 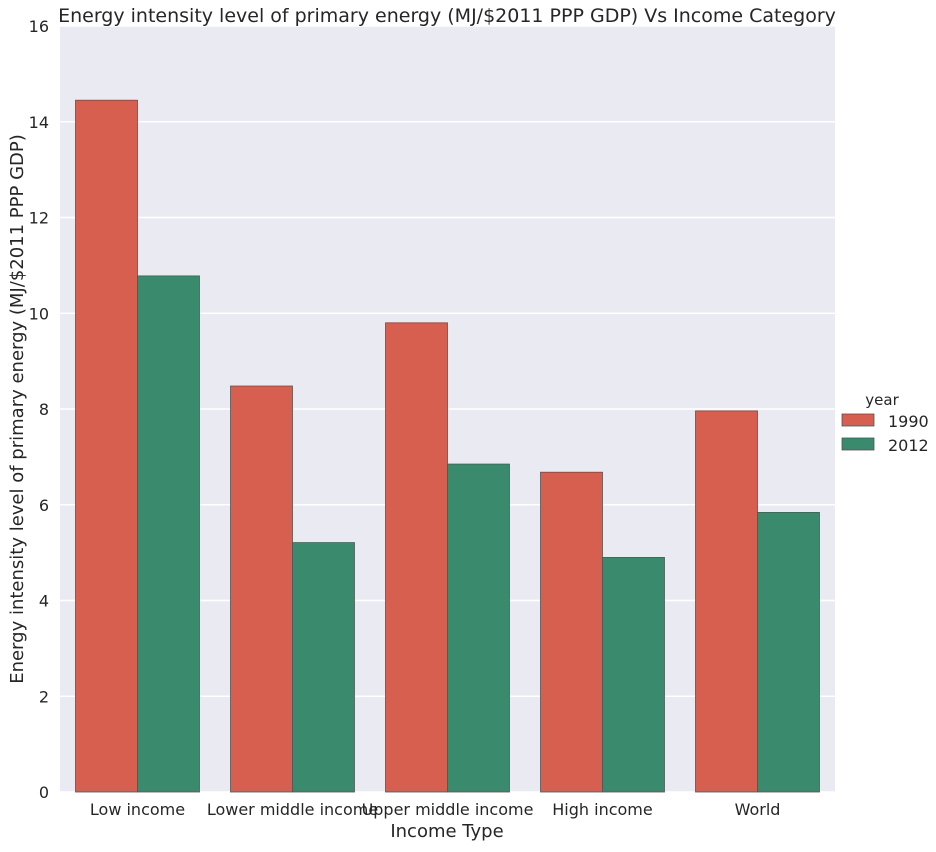 I want to click on bar-2012-low-income, so click(x=168, y=534).